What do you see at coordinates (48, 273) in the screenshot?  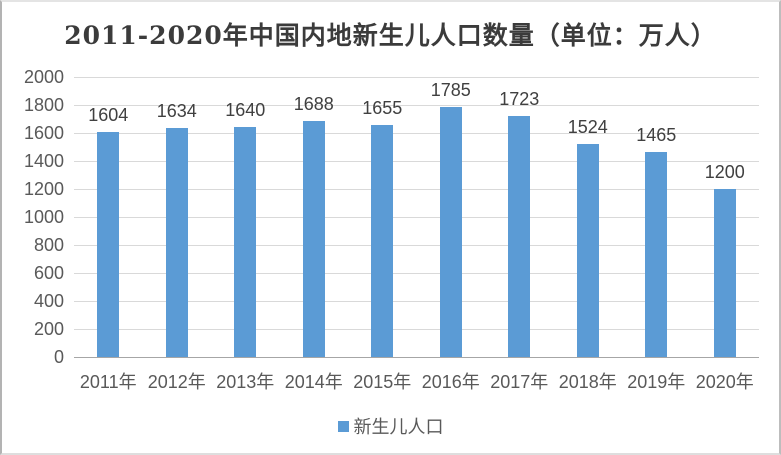 I see `y-tick-label: 600` at bounding box center [48, 273].